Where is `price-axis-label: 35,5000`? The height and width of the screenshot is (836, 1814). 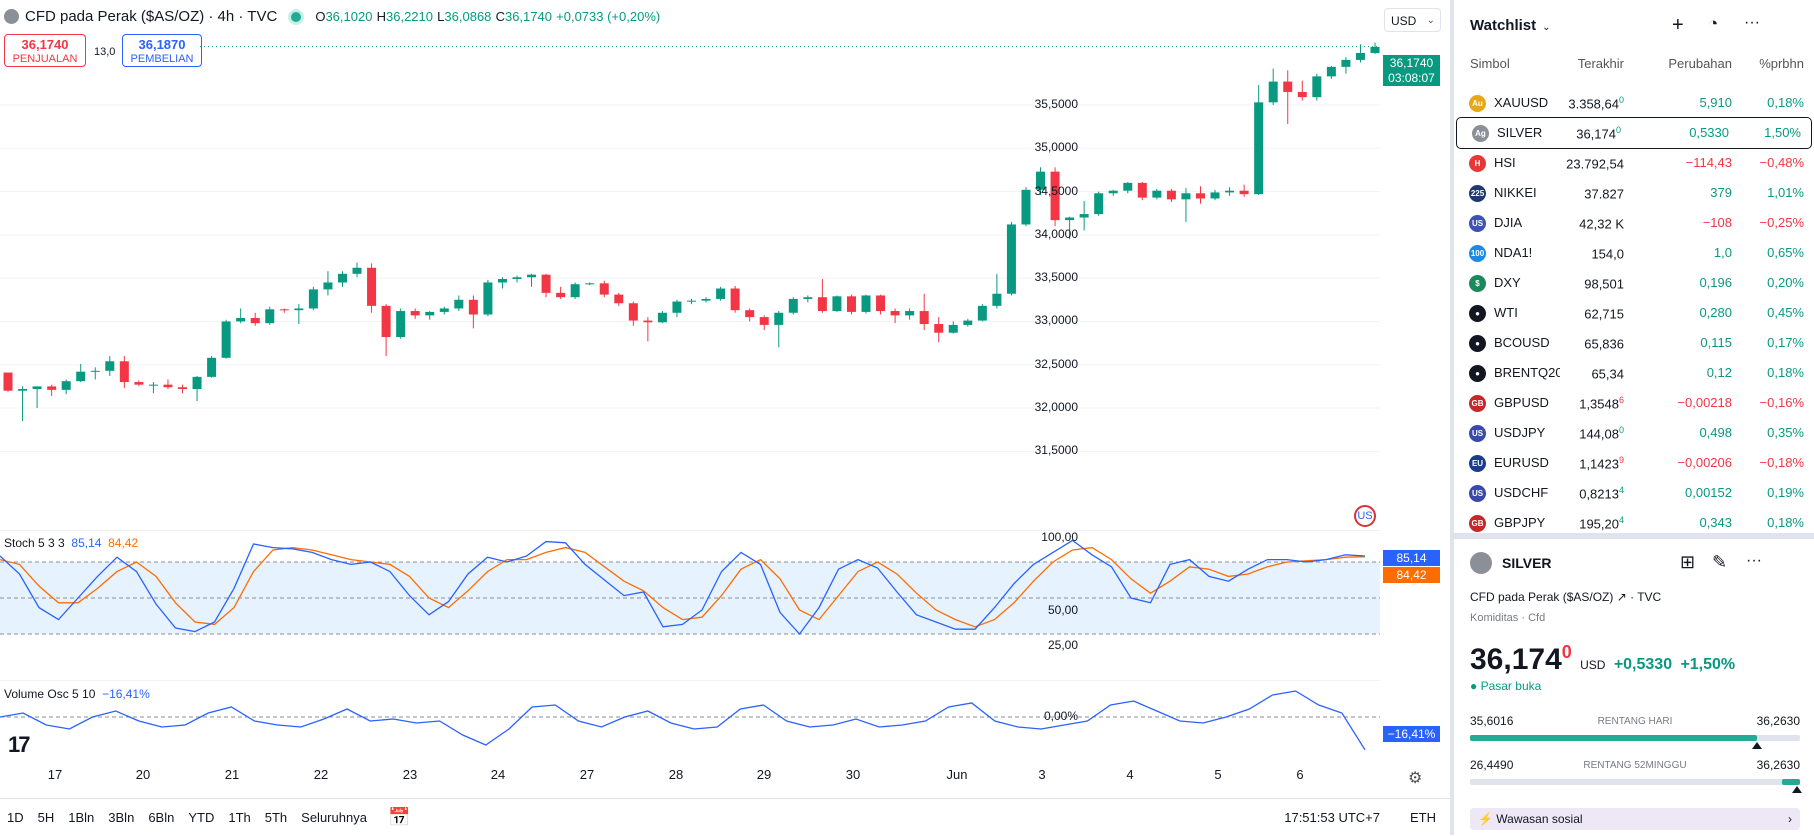
price-axis-label: 35,5000 is located at coordinates (1056, 103).